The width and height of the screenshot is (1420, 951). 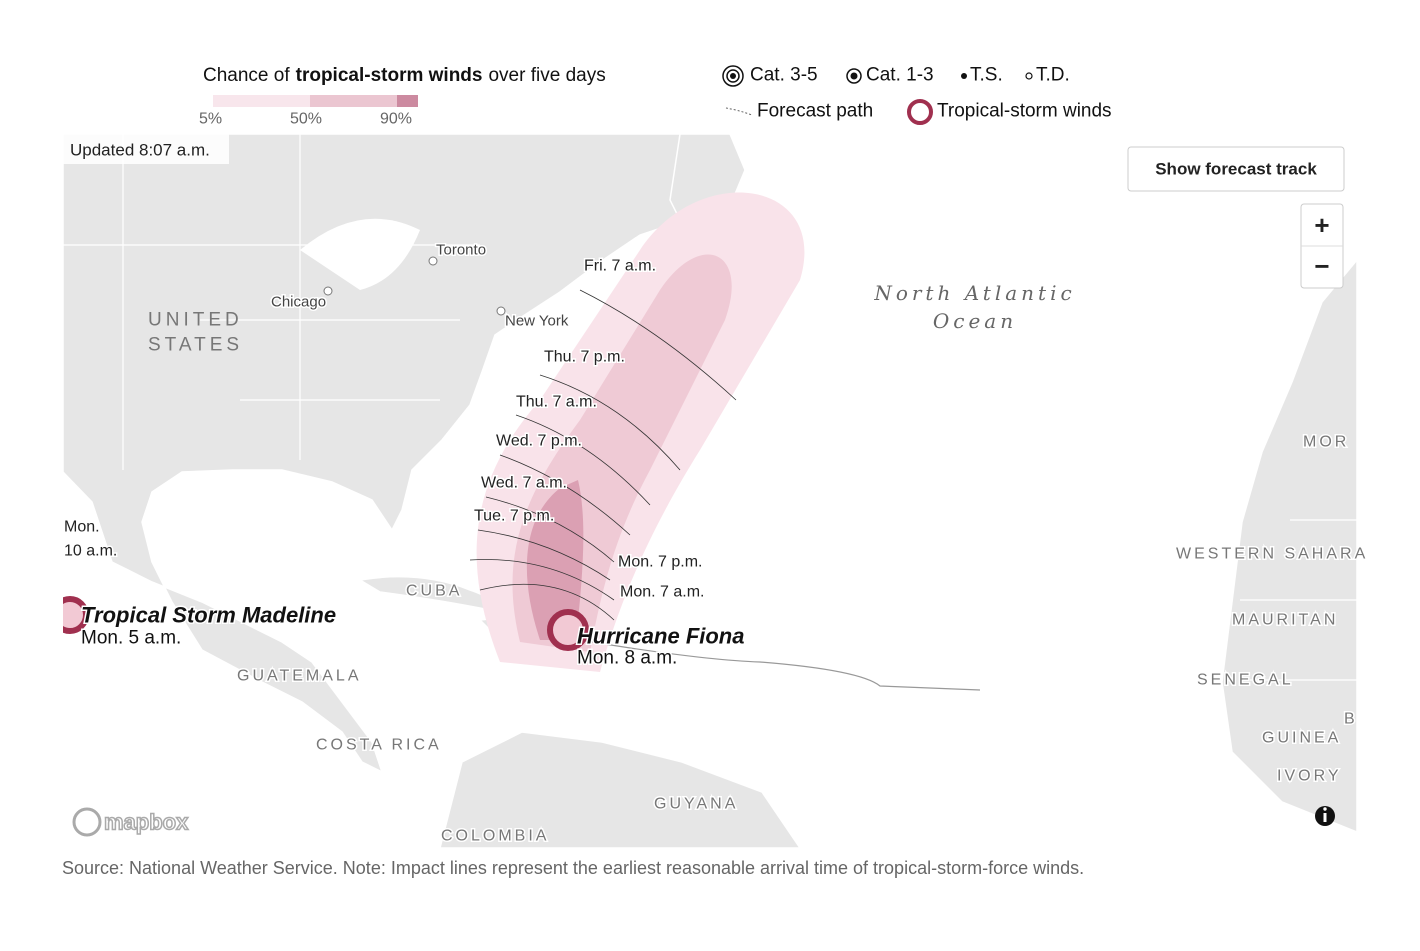 I want to click on region-label: SENEGAL, so click(x=1245, y=680).